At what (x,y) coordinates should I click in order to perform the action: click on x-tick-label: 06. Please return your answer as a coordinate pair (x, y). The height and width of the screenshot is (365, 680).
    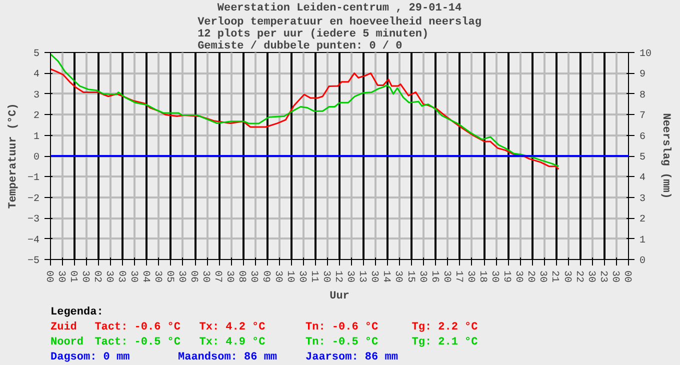
    Looking at the image, I should click on (193, 276).